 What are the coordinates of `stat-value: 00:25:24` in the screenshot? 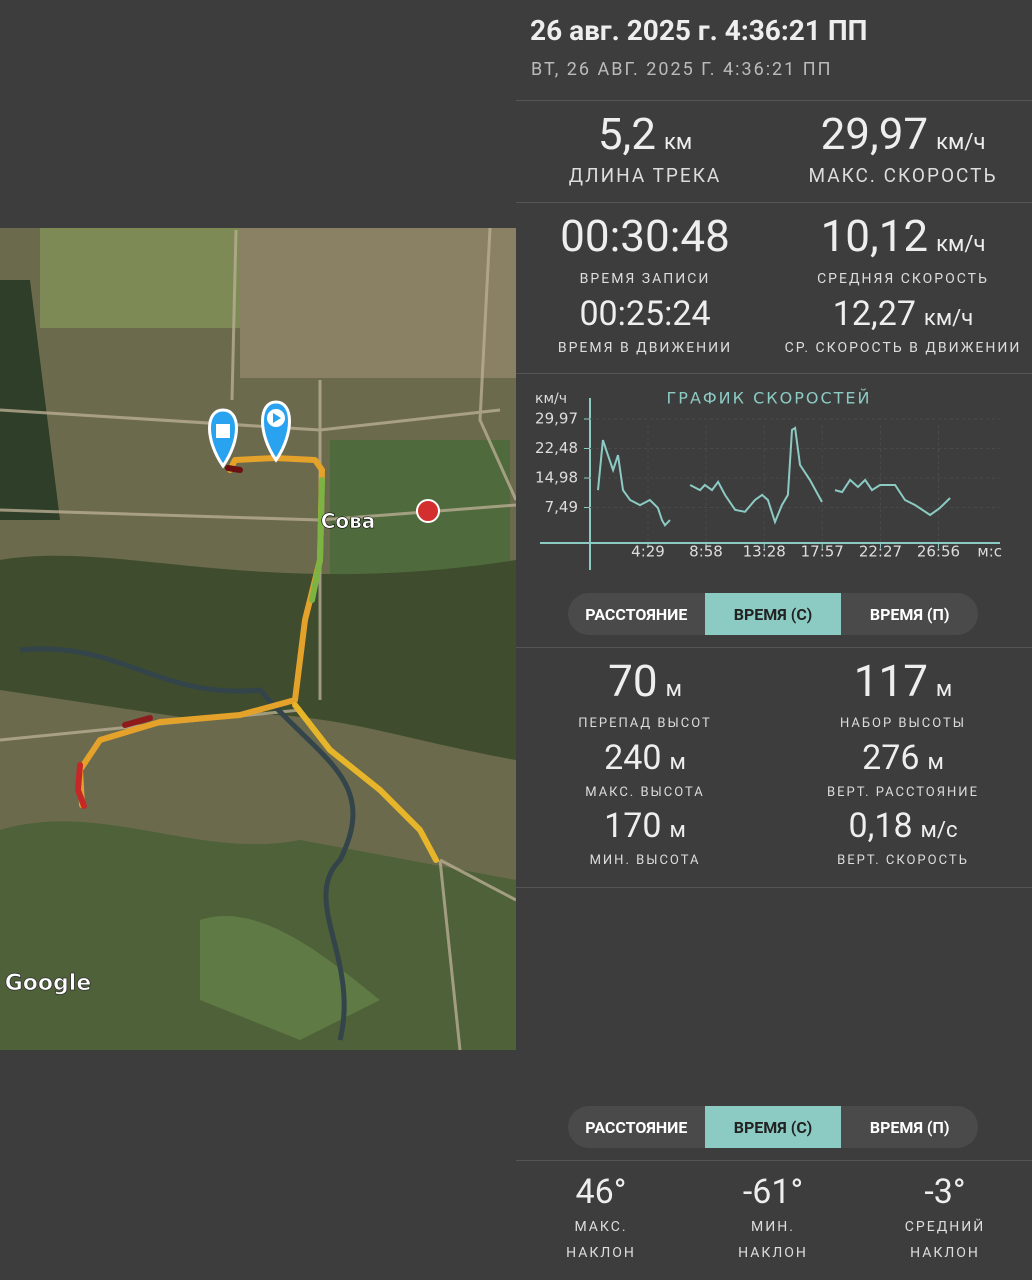 It's located at (644, 314).